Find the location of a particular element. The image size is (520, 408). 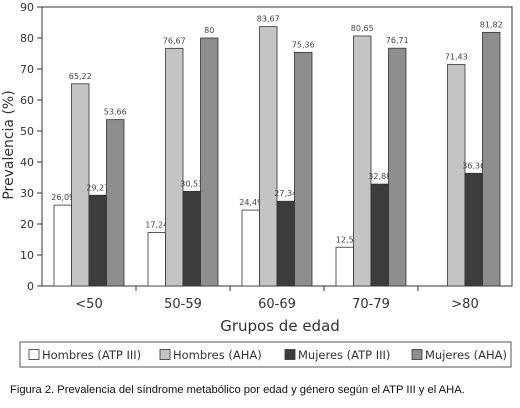

legend-box is located at coordinates (265, 354).